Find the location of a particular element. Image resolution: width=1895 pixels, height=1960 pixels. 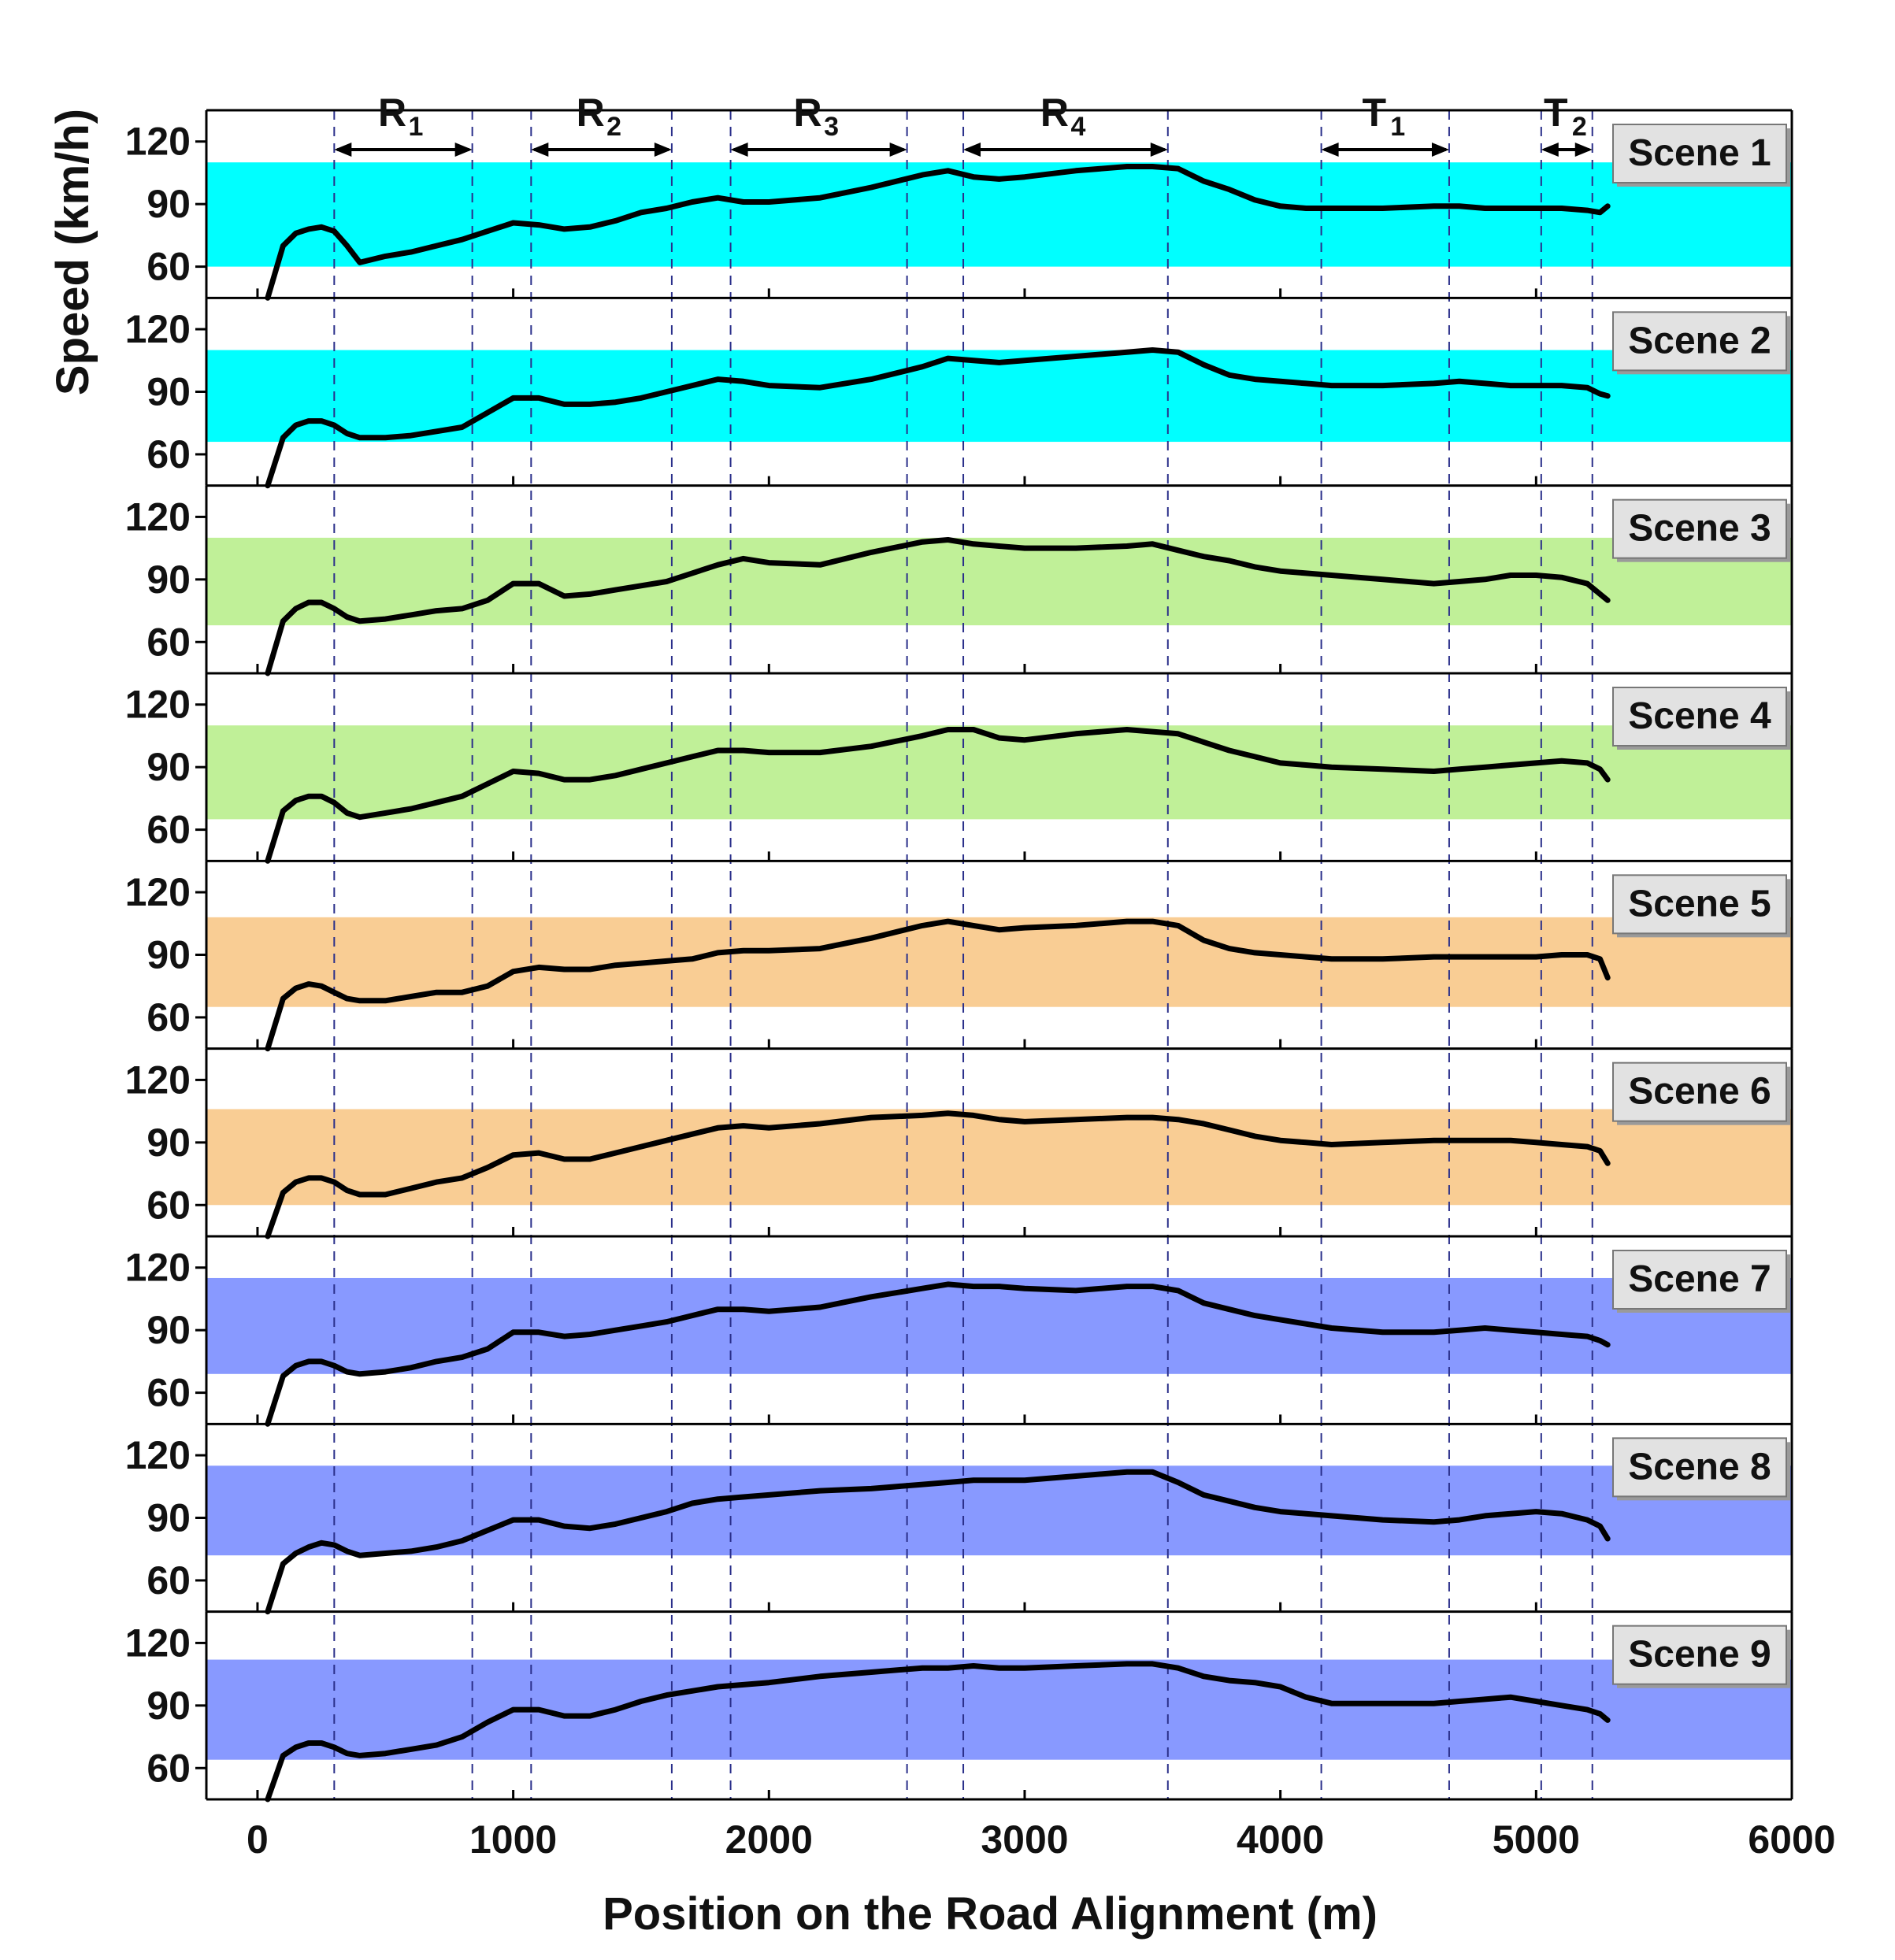

scene-label: Scene 2 is located at coordinates (1700, 340).